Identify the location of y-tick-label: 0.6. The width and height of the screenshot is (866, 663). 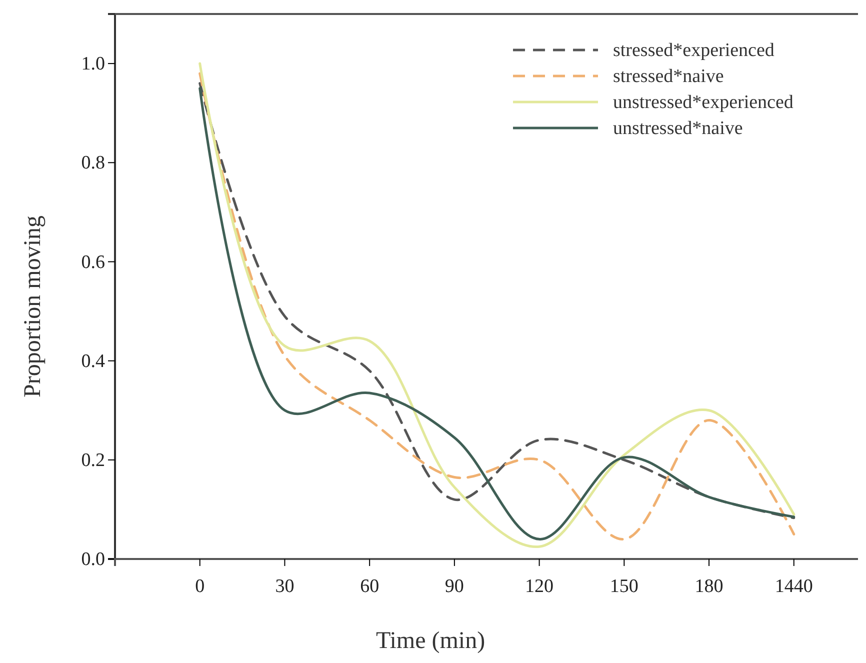
(93, 262).